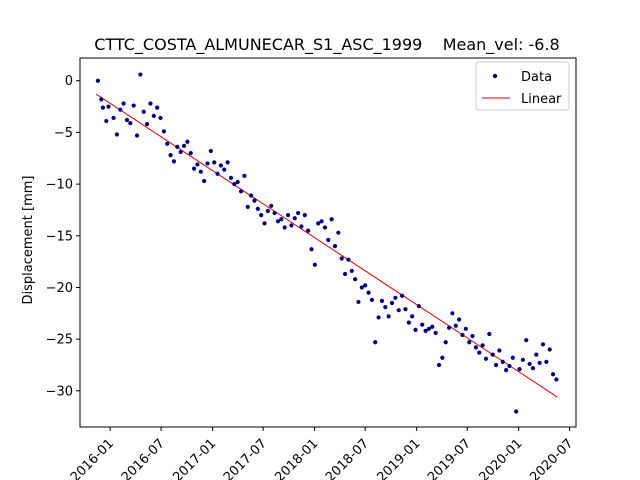 This screenshot has width=640, height=480. What do you see at coordinates (28, 240) in the screenshot?
I see `y-axis-label: Displacement [mm]` at bounding box center [28, 240].